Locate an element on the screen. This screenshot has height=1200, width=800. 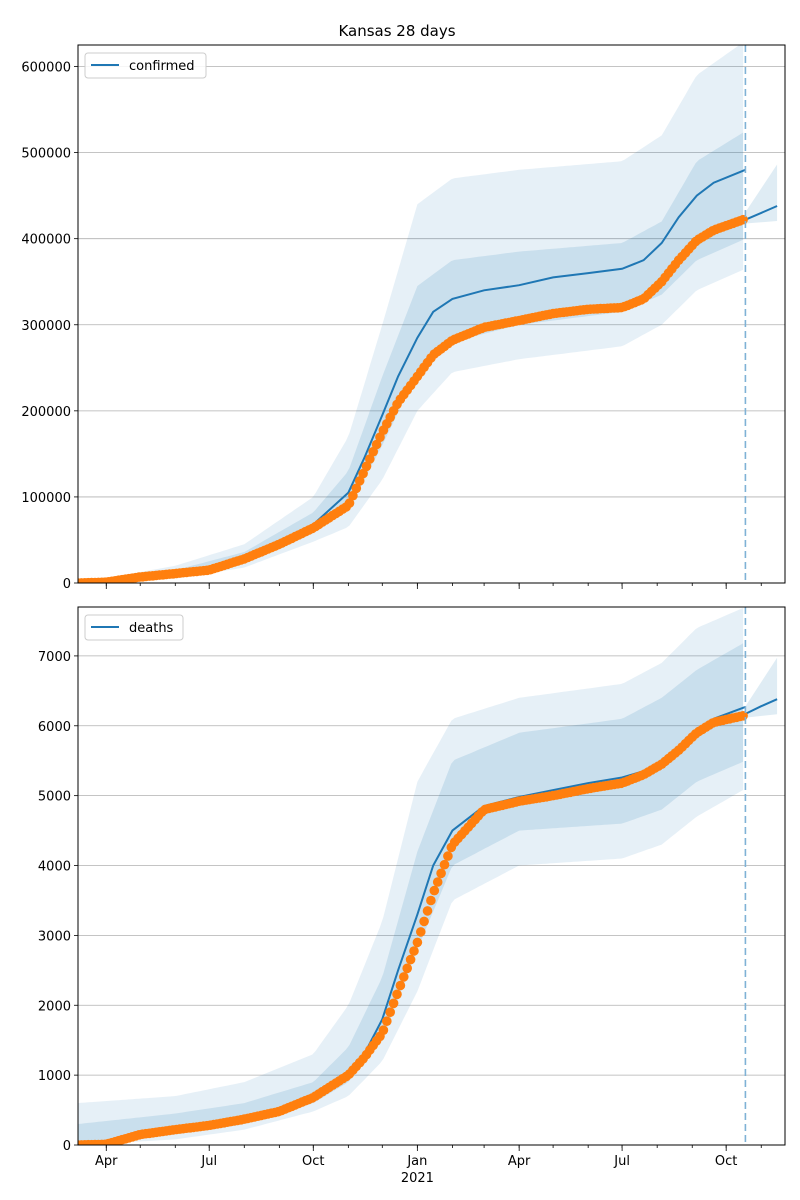
y-tick-label: 100000 is located at coordinates (46, 498).